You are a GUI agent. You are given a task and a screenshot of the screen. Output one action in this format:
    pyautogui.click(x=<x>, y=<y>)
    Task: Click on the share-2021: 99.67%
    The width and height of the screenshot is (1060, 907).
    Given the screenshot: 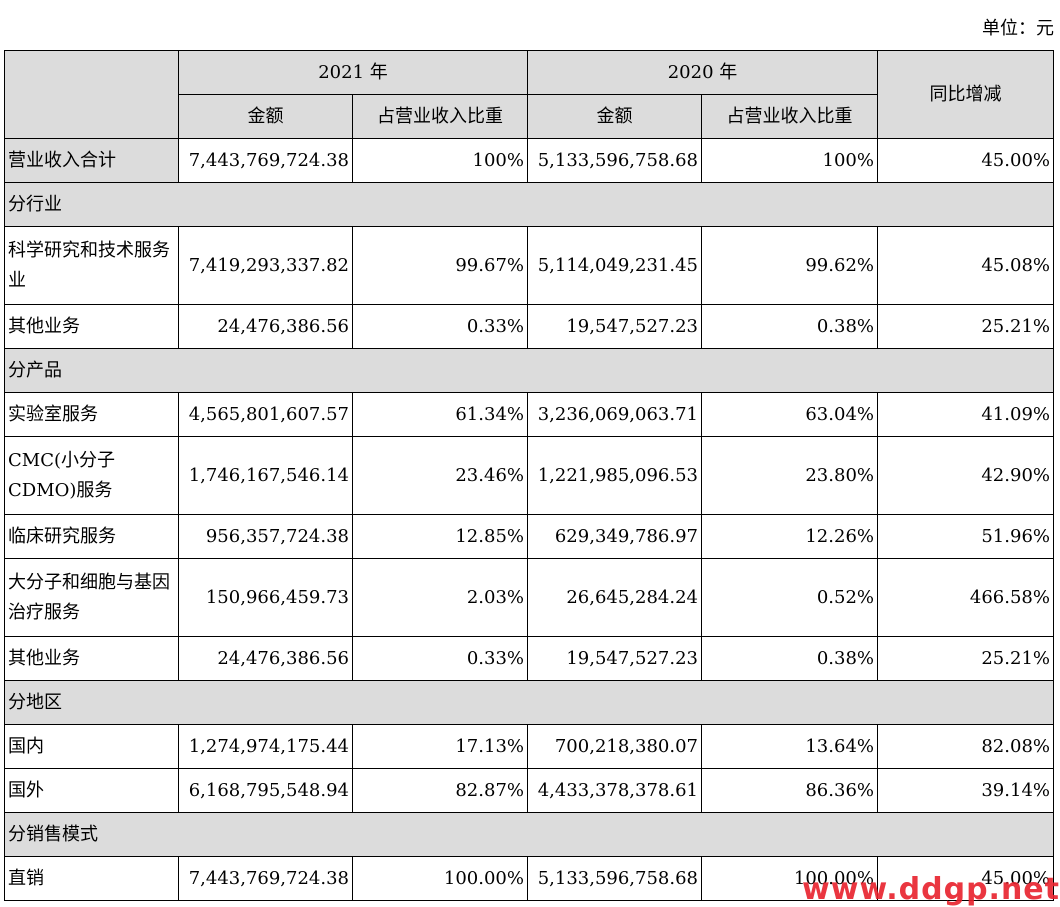 What is the action you would take?
    pyautogui.click(x=440, y=265)
    